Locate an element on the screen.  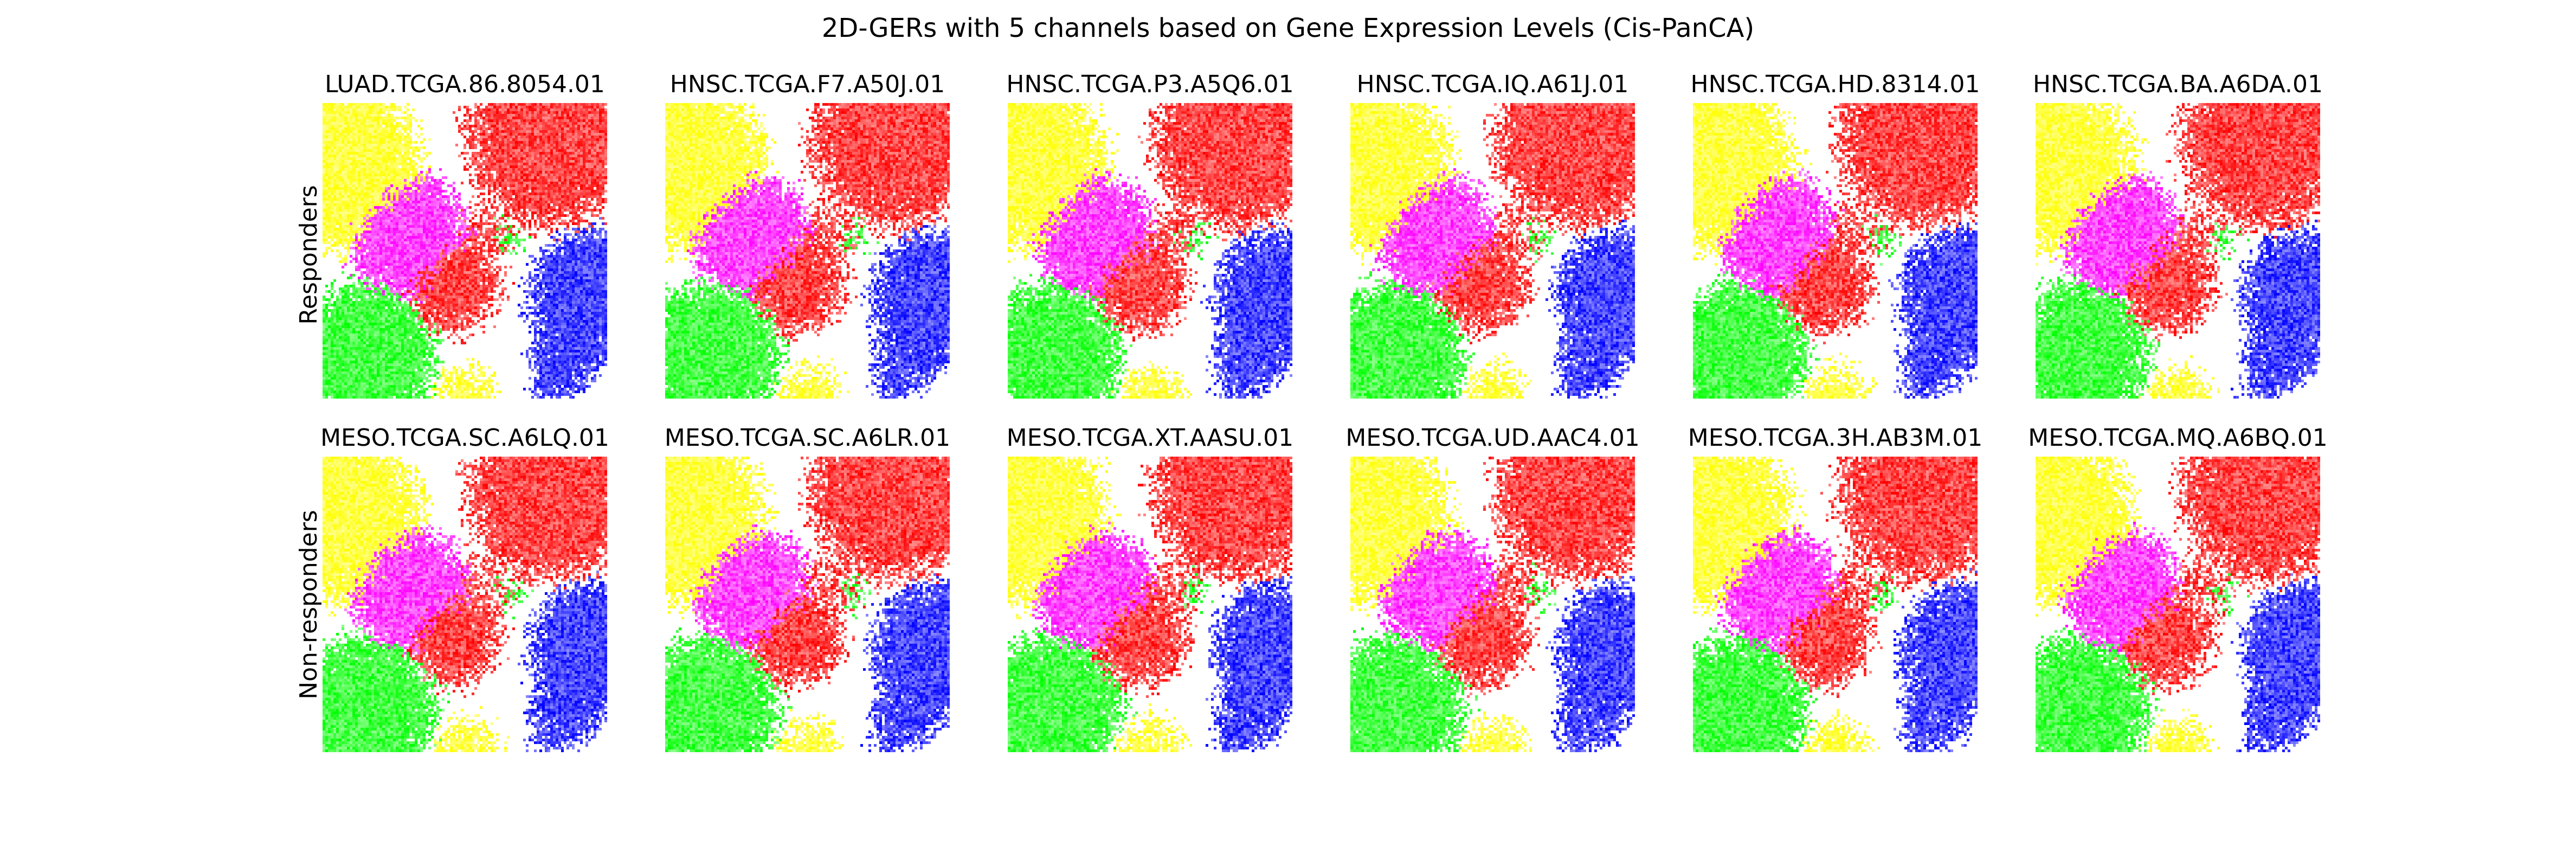
panel-title: MESO.TCGA.3H.AB3M.01 is located at coordinates (1835, 438).